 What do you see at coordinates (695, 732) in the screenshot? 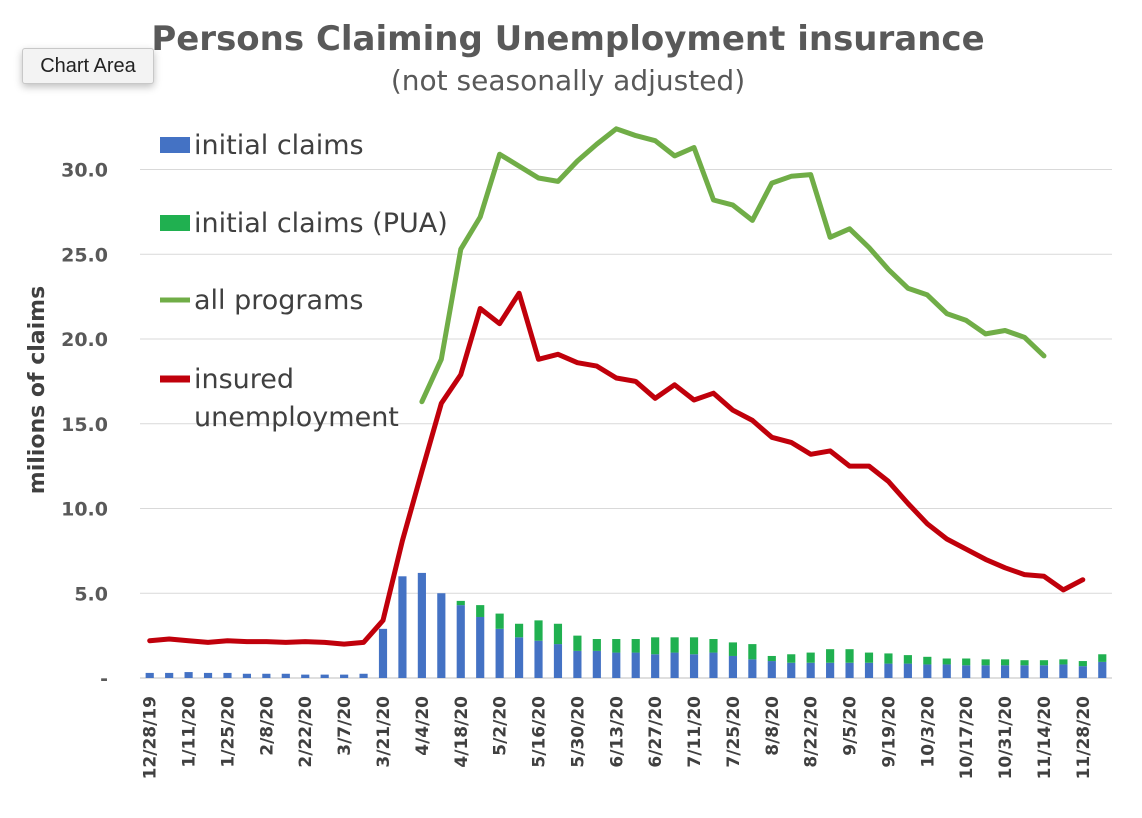
I see `x-tick-label: 7/11/20` at bounding box center [695, 732].